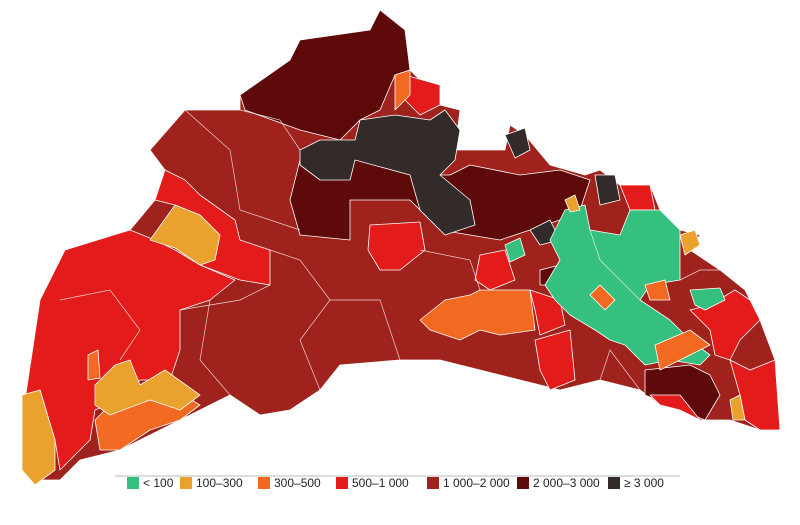 Image resolution: width=800 pixels, height=525 pixels. What do you see at coordinates (297, 483) in the screenshot?
I see `legend-label: 300–500` at bounding box center [297, 483].